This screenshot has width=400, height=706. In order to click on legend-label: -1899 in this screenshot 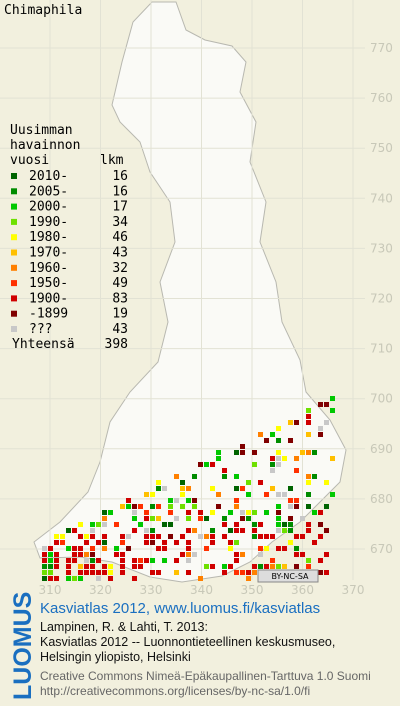, I will do `click(48, 314)`.